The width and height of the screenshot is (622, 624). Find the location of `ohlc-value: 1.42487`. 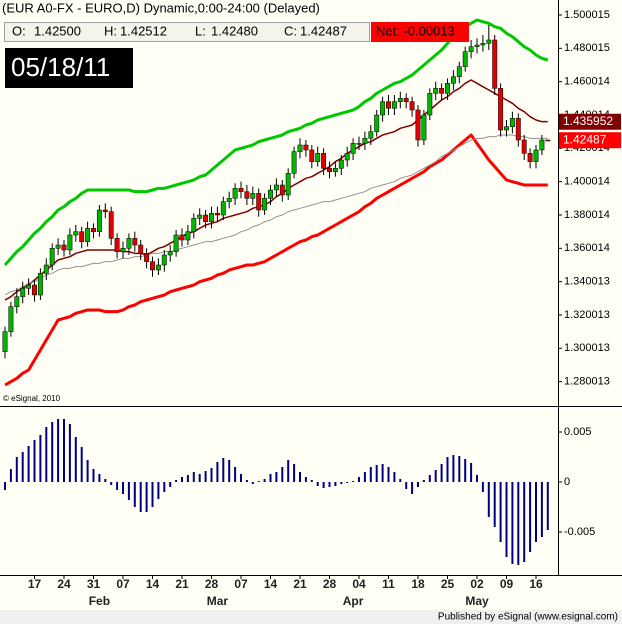

ohlc-value: 1.42487 is located at coordinates (323, 30).